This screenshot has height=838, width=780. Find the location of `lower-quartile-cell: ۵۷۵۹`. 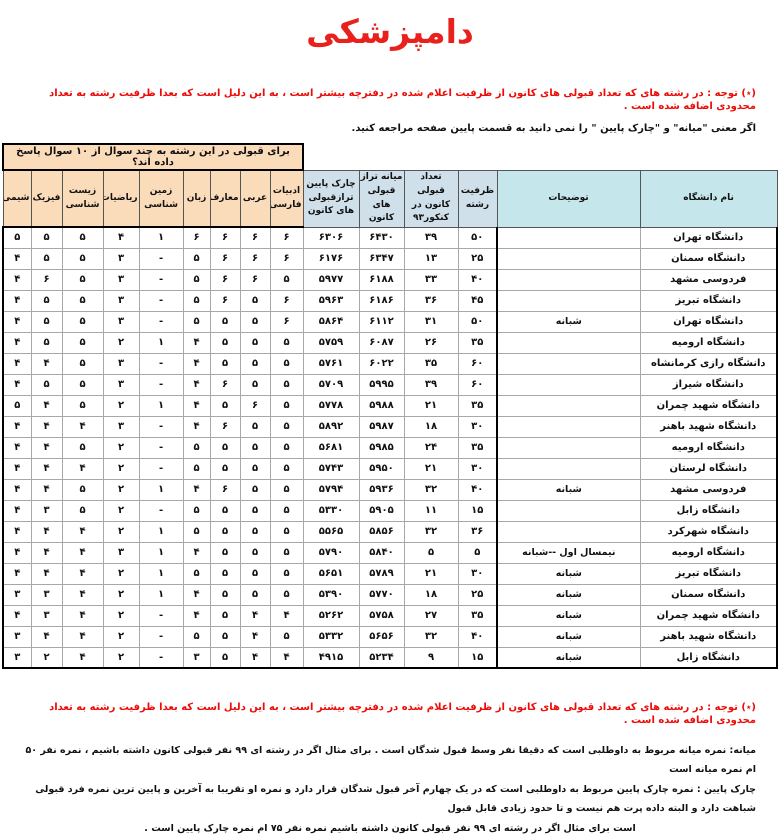

lower-quartile-cell: ۵۷۵۹ is located at coordinates (331, 342).